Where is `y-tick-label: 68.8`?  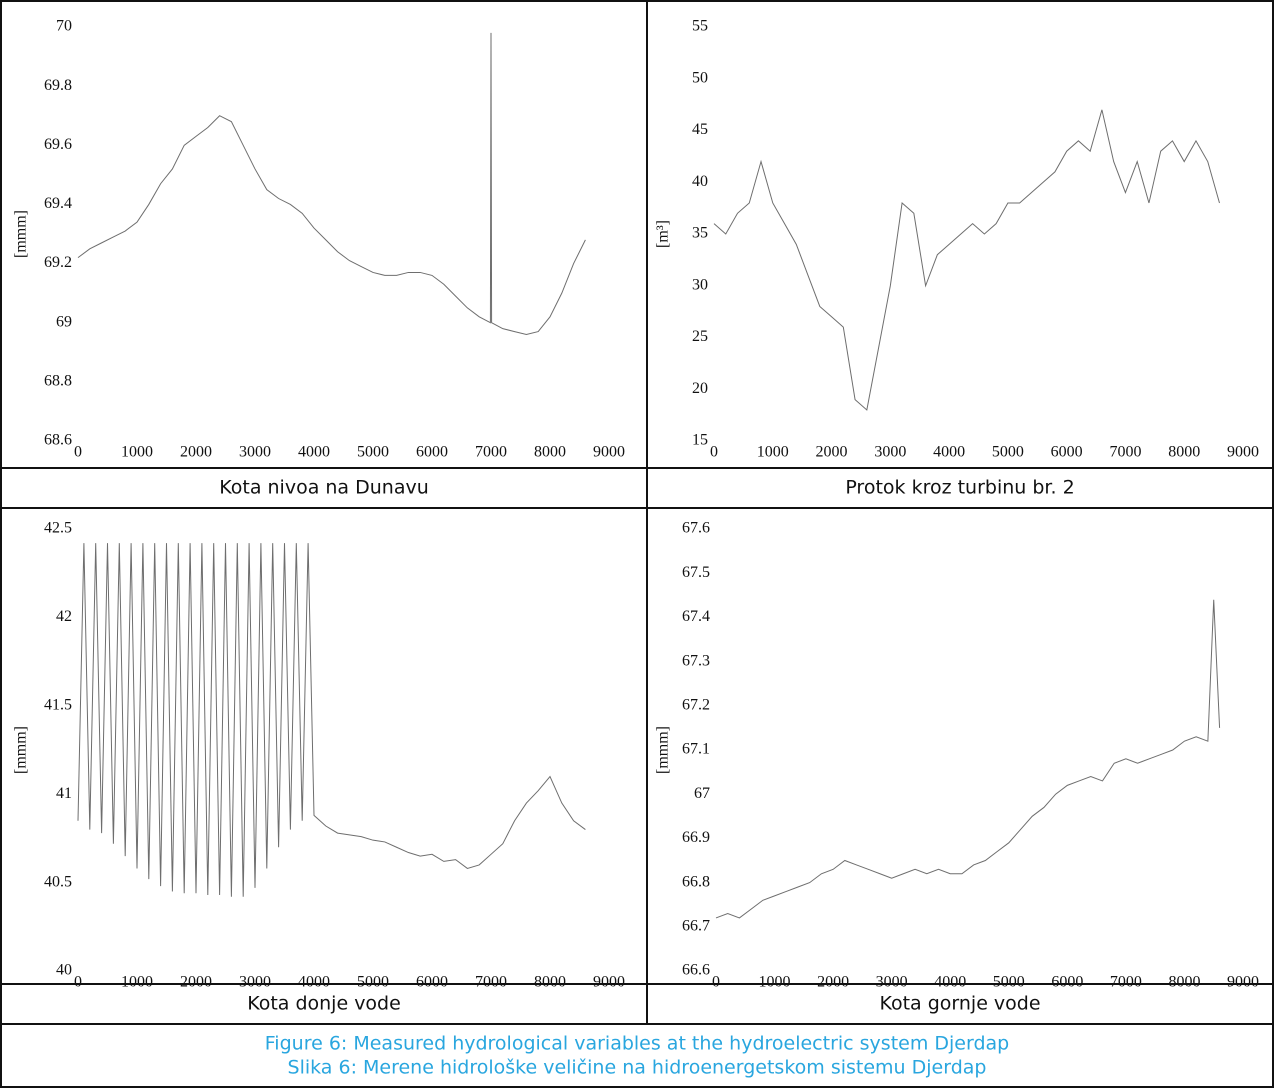
y-tick-label: 68.8 is located at coordinates (58, 381).